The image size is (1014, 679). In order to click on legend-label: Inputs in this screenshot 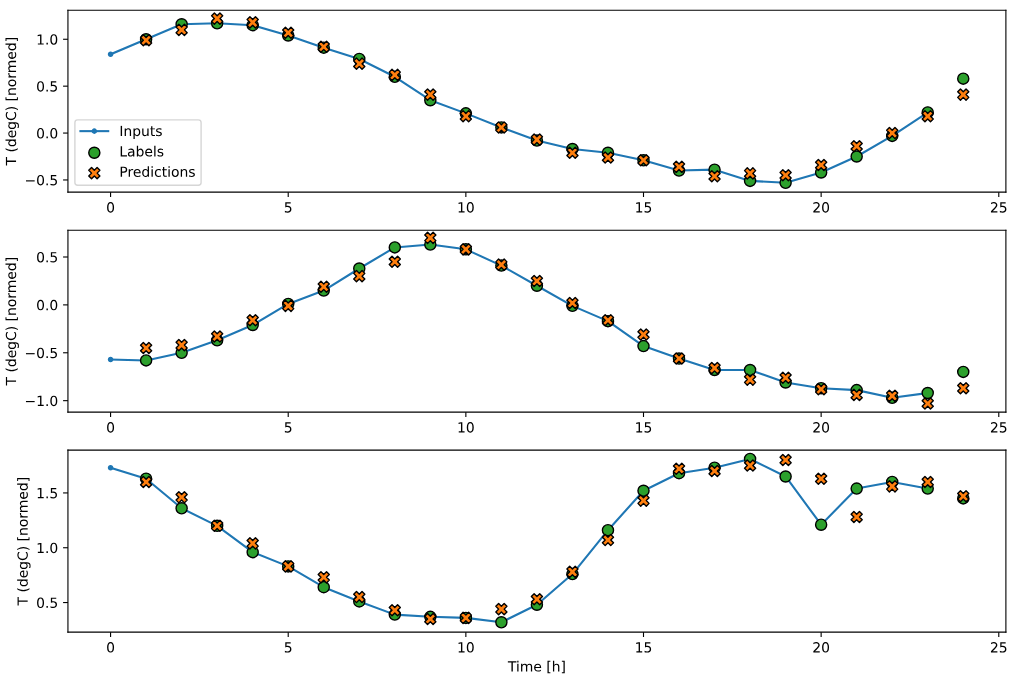, I will do `click(141, 132)`.